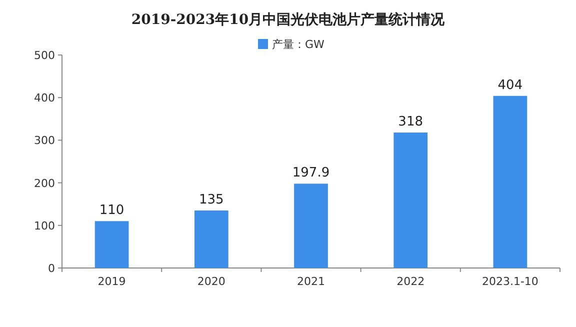 The image size is (576, 327). I want to click on y-tick-label: 200, so click(44, 183).